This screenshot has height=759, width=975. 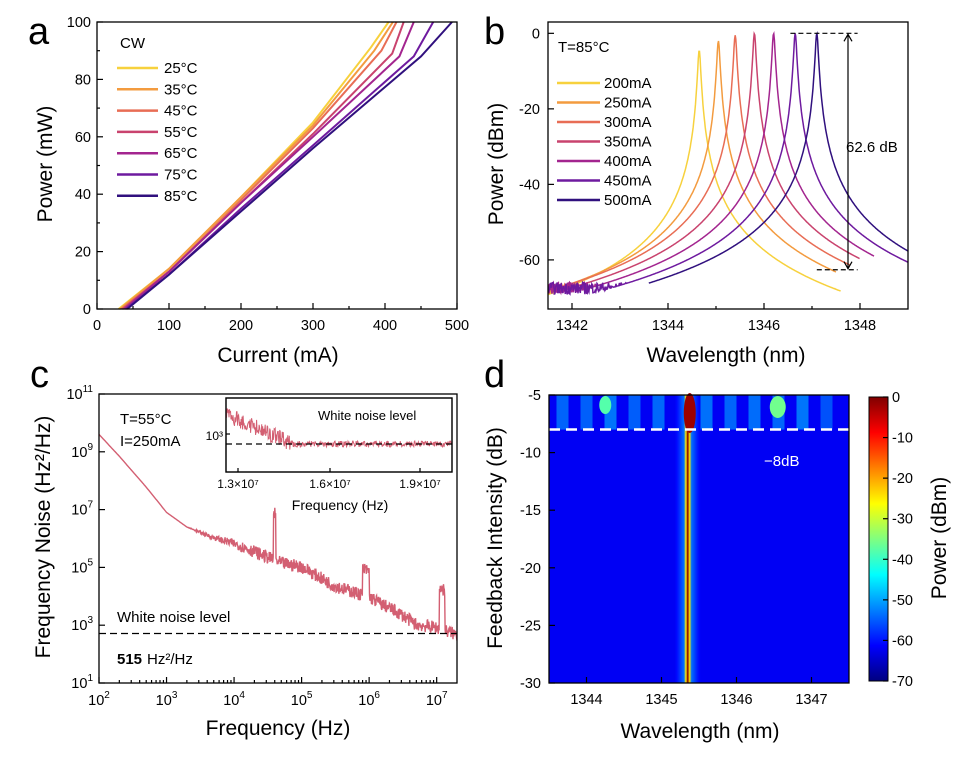 I want to click on panel-a-xtick-label-0: 0, so click(x=97, y=326).